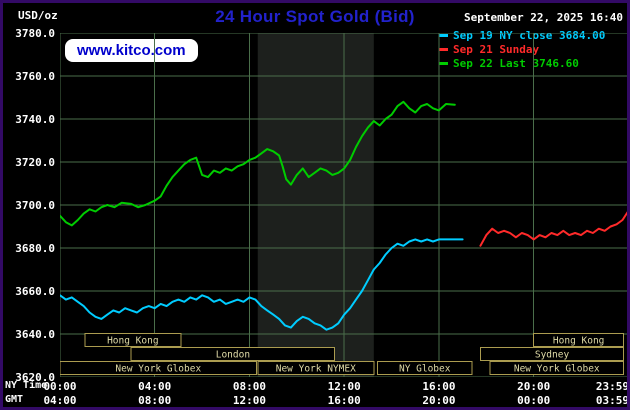 This screenshot has height=410, width=630. I want to click on market-session-label: New York NYMEX, so click(316, 369).